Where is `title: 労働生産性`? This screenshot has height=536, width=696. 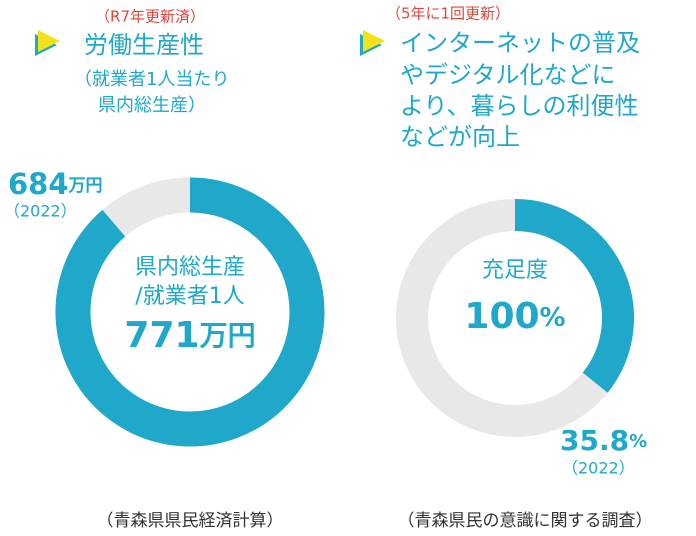
title: 労働生産性 is located at coordinates (144, 45).